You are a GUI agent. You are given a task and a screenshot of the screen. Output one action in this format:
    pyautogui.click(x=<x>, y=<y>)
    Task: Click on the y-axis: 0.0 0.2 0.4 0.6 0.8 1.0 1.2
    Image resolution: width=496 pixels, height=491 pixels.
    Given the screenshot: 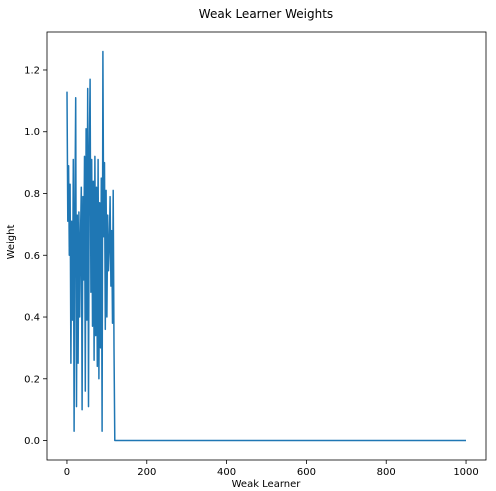 What is the action you would take?
    pyautogui.click(x=35, y=256)
    